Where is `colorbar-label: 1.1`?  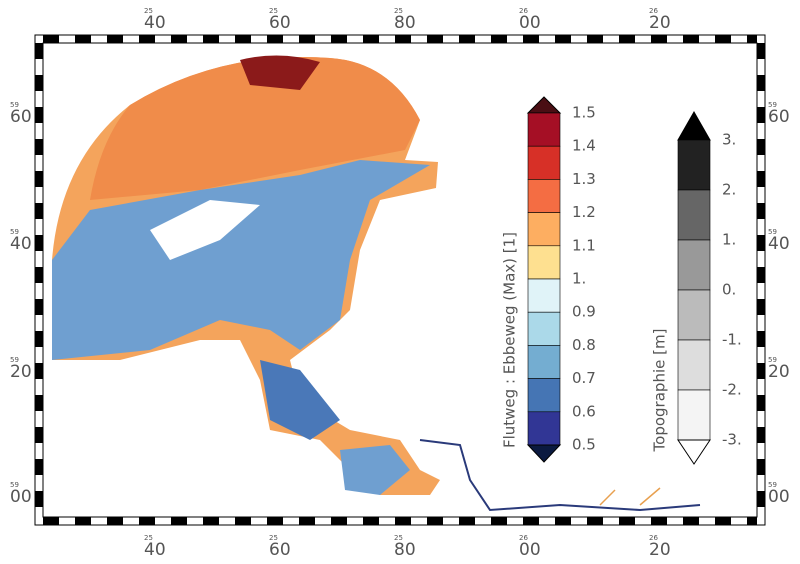 colorbar-label: 1.1 is located at coordinates (584, 245).